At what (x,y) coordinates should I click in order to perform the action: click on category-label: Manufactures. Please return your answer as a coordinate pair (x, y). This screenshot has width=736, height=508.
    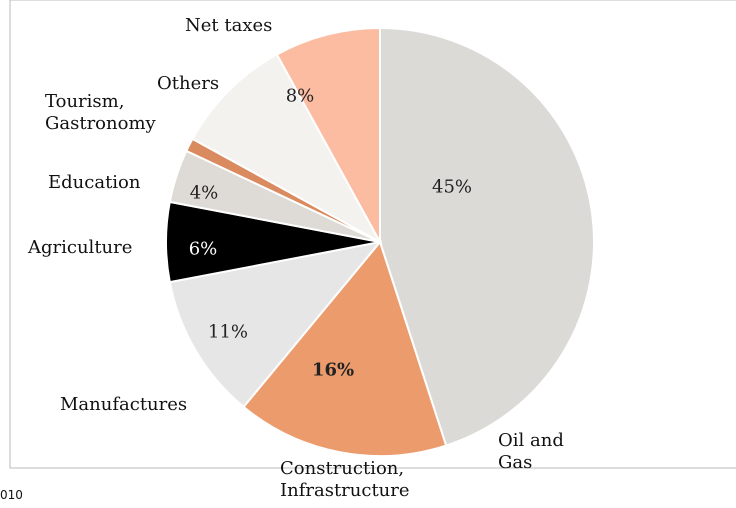
    Looking at the image, I should click on (124, 404).